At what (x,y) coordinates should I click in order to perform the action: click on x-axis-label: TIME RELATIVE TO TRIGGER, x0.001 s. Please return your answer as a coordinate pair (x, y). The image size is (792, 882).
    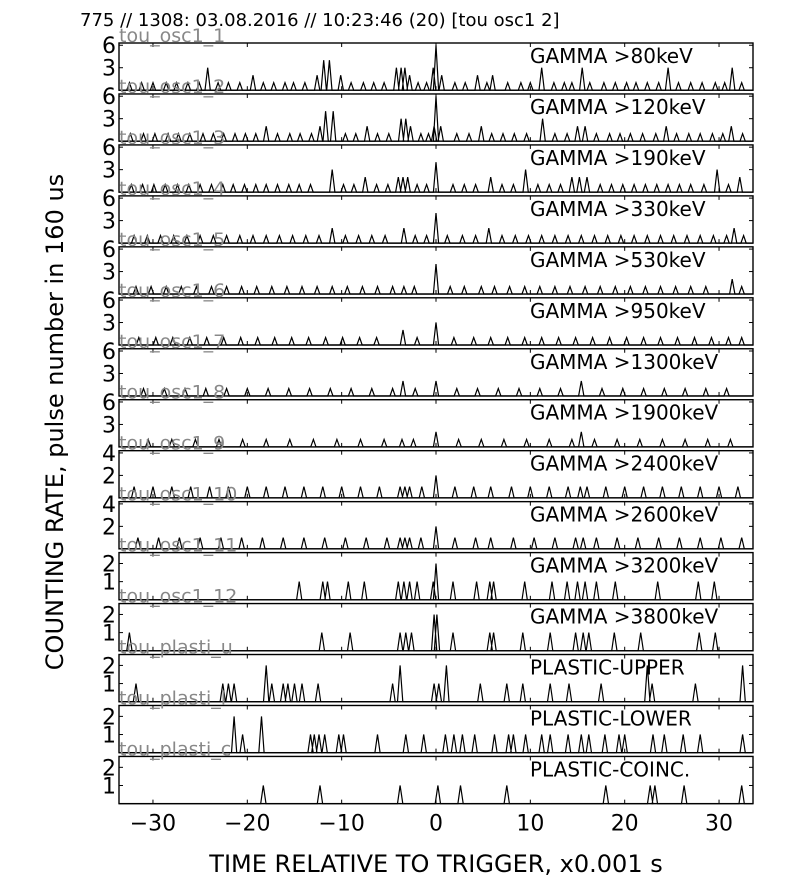
    Looking at the image, I should click on (435, 864).